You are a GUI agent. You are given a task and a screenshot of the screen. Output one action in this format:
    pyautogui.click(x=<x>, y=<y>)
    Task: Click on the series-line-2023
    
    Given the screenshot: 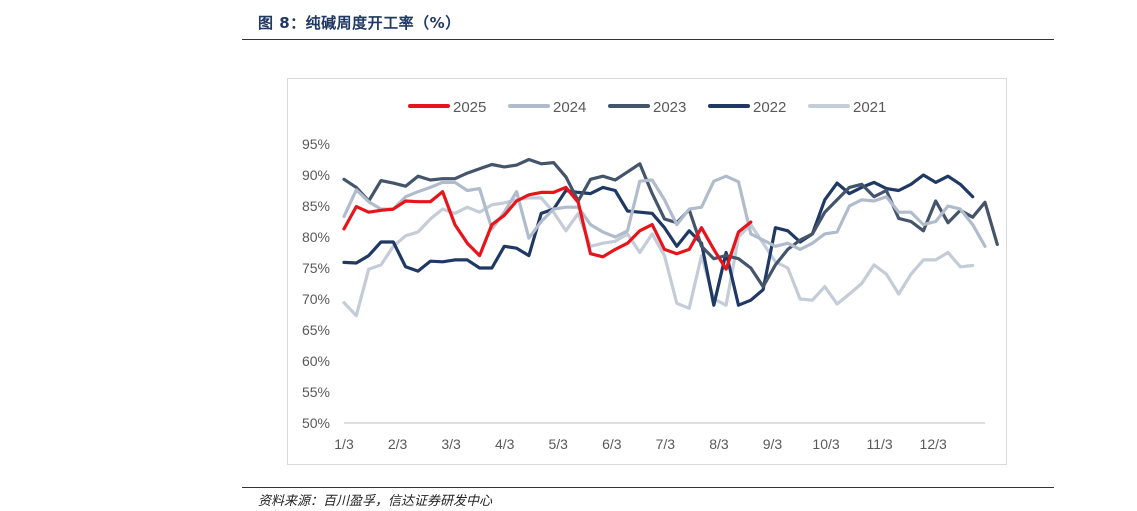 What is the action you would take?
    pyautogui.click(x=670, y=223)
    